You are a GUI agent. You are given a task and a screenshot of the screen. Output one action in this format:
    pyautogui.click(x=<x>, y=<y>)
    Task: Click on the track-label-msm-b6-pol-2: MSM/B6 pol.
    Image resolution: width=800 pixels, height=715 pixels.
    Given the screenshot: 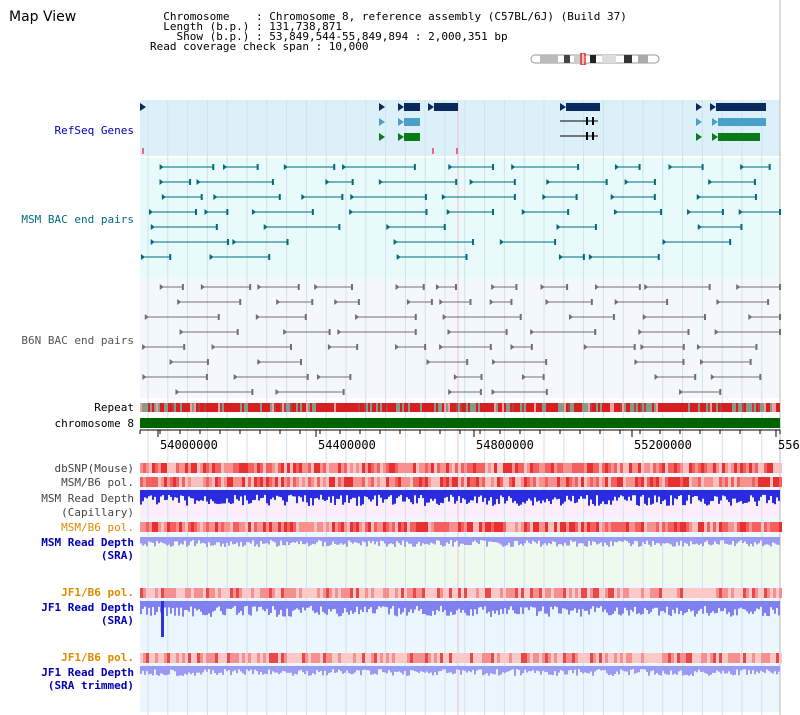 What is the action you would take?
    pyautogui.click(x=97, y=527)
    